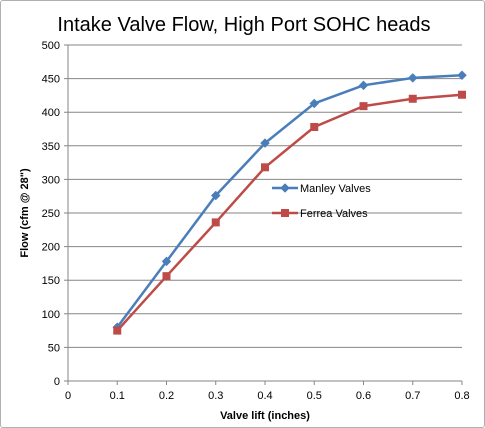 This screenshot has width=485, height=428. I want to click on x-tick-label: 0.7, so click(412, 396).